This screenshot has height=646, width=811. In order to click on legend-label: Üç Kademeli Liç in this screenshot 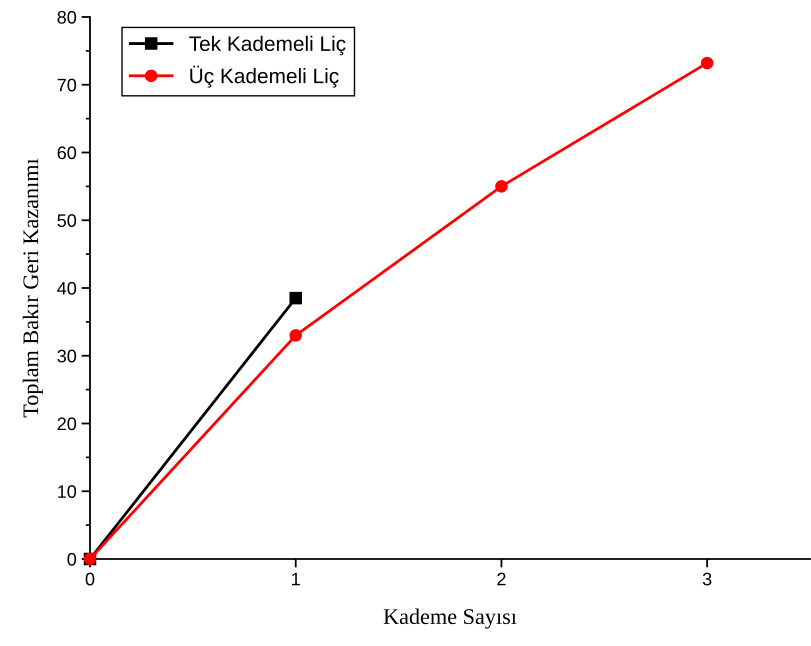, I will do `click(264, 77)`.